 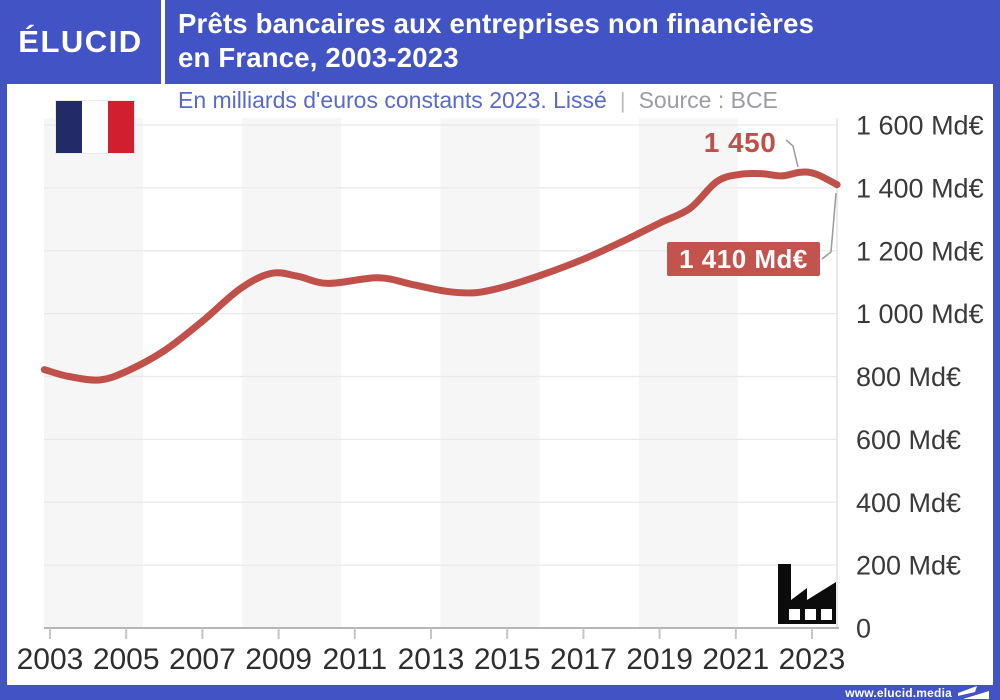 What do you see at coordinates (163, 42) in the screenshot?
I see `header-divider` at bounding box center [163, 42].